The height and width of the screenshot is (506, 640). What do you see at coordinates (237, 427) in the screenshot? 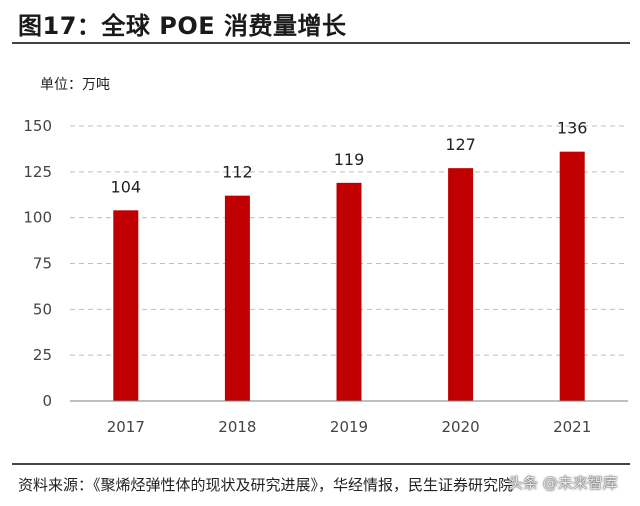
I see `x-tick-label: 2018` at bounding box center [237, 427].